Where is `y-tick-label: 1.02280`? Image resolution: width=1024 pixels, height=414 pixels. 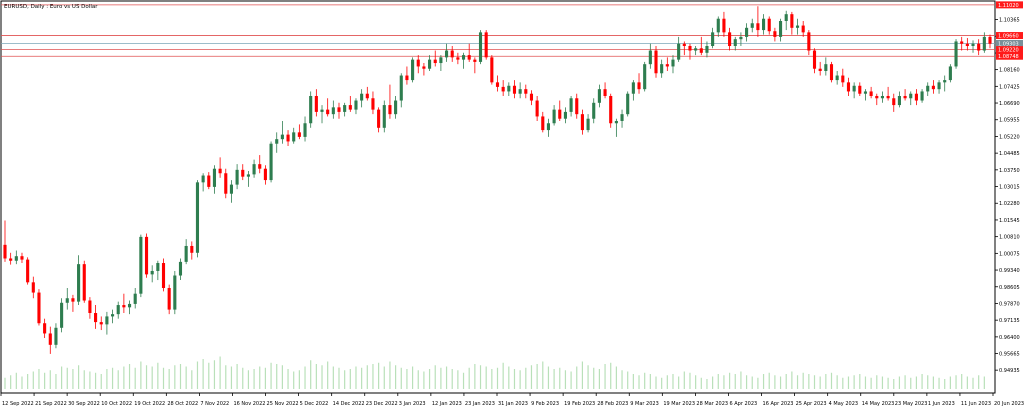 y-tick-label: 1.02280 is located at coordinates (1009, 204).